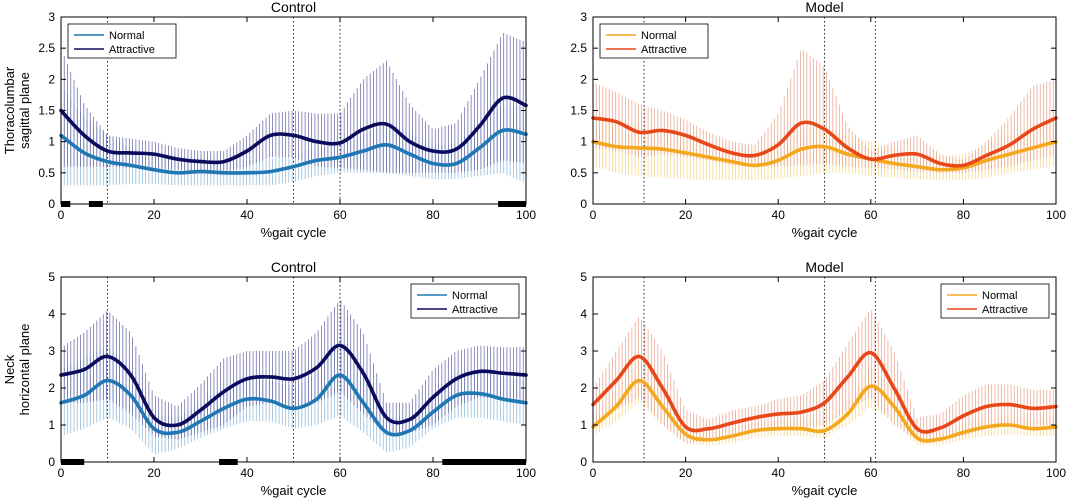  What do you see at coordinates (24, 370) in the screenshot?
I see `y-axis-label: horizontal plane` at bounding box center [24, 370].